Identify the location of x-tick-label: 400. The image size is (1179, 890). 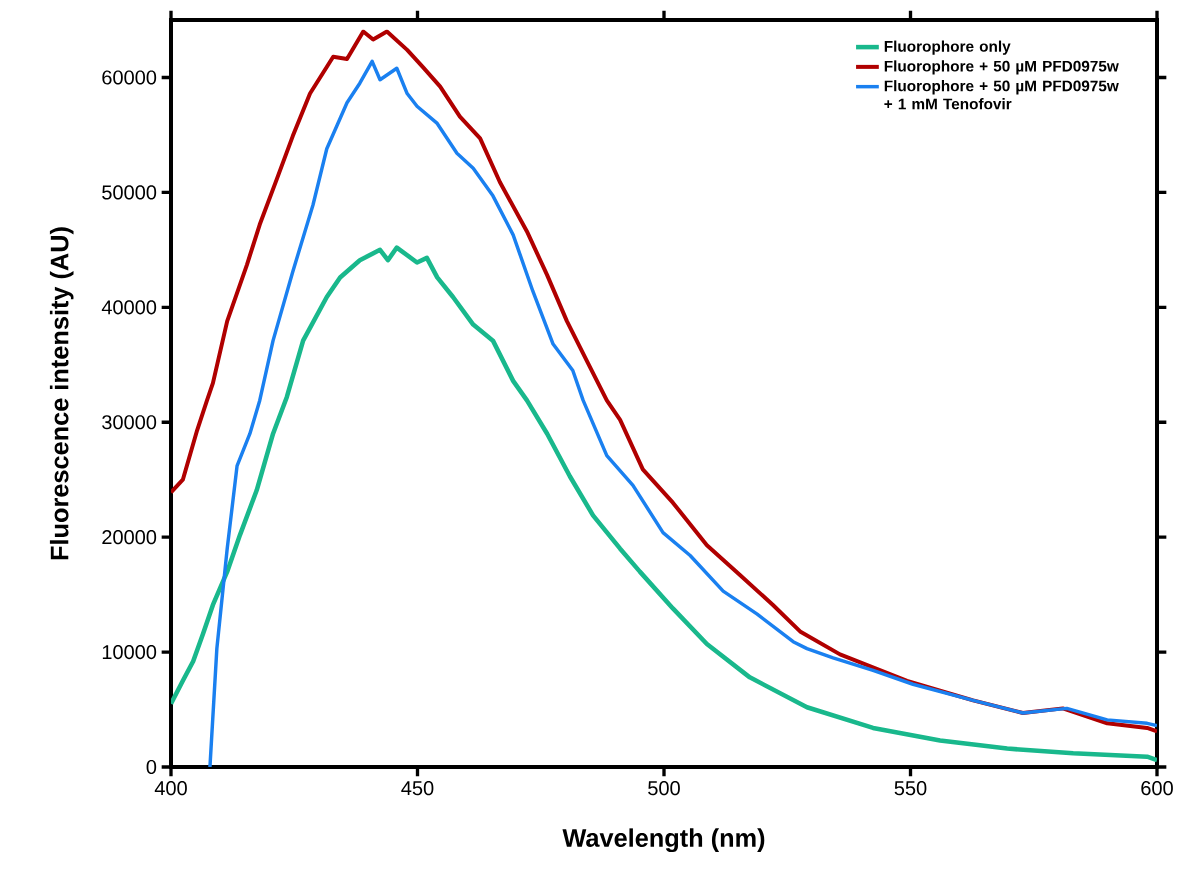
(170, 788).